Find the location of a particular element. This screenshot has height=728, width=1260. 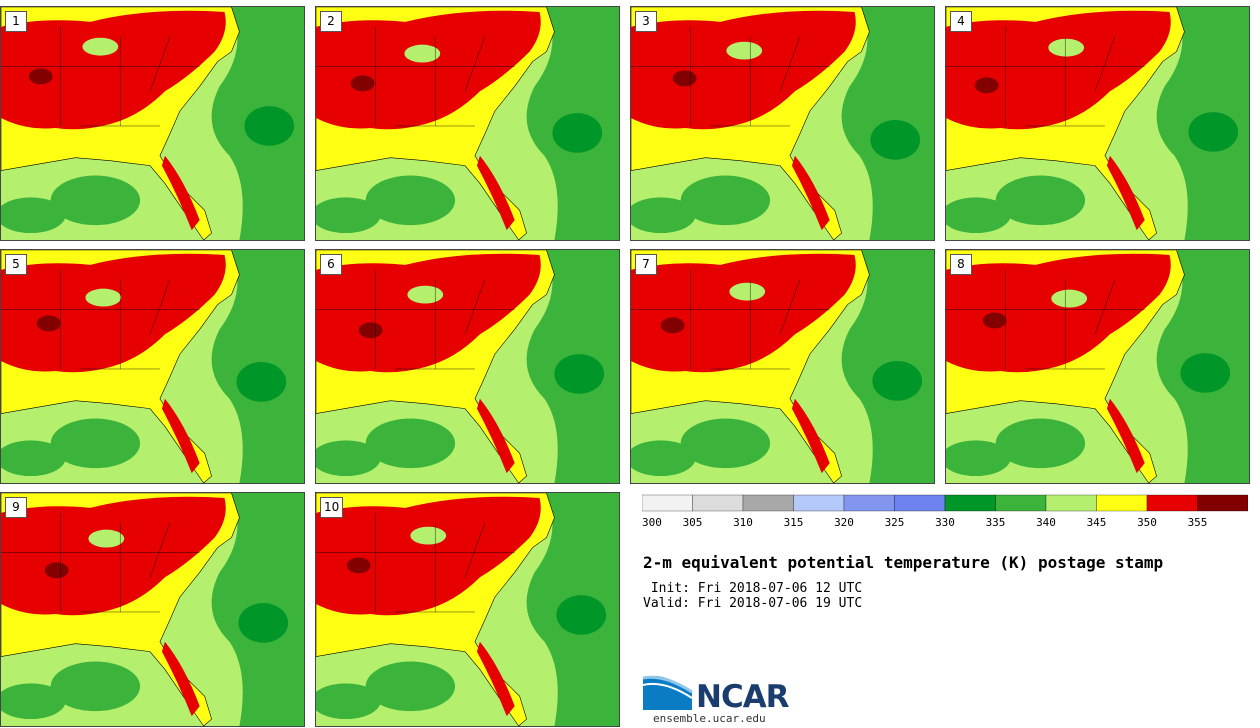

panel-number: 1 is located at coordinates (16, 21).